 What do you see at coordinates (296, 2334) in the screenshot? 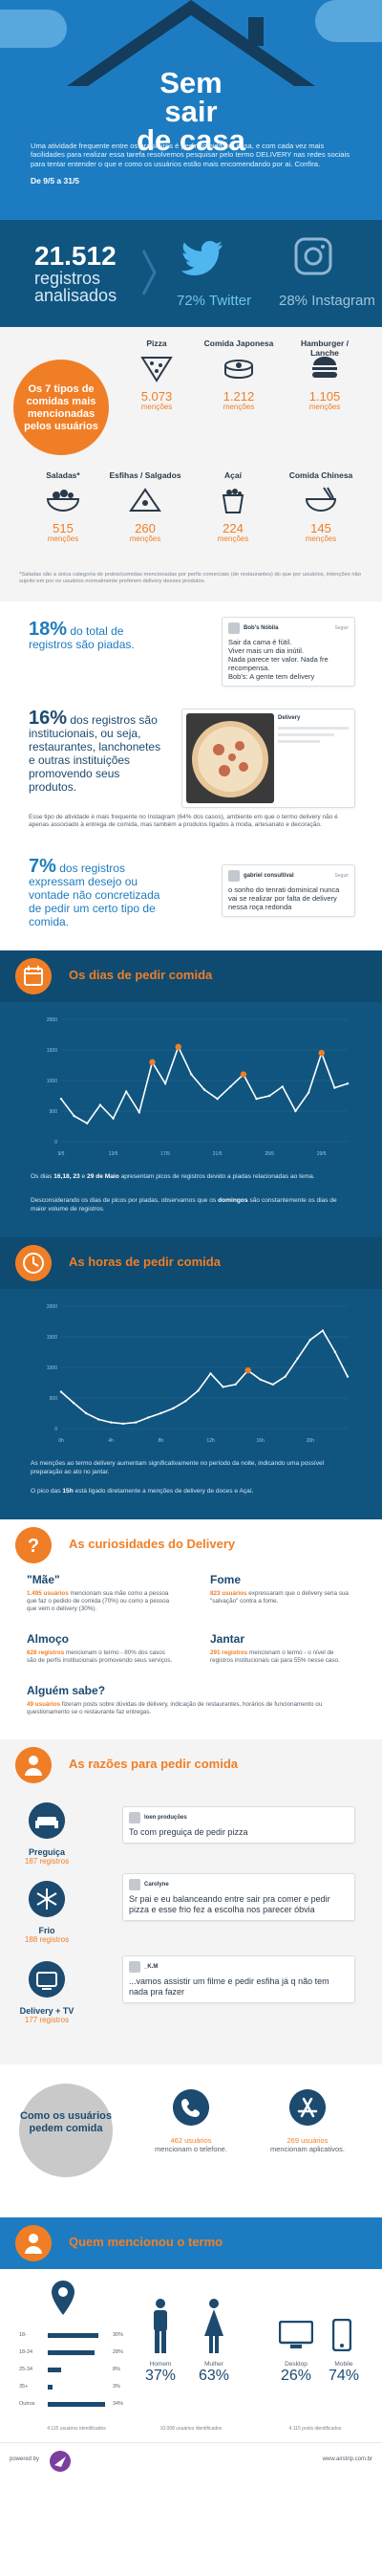
I see `desktop-icon` at bounding box center [296, 2334].